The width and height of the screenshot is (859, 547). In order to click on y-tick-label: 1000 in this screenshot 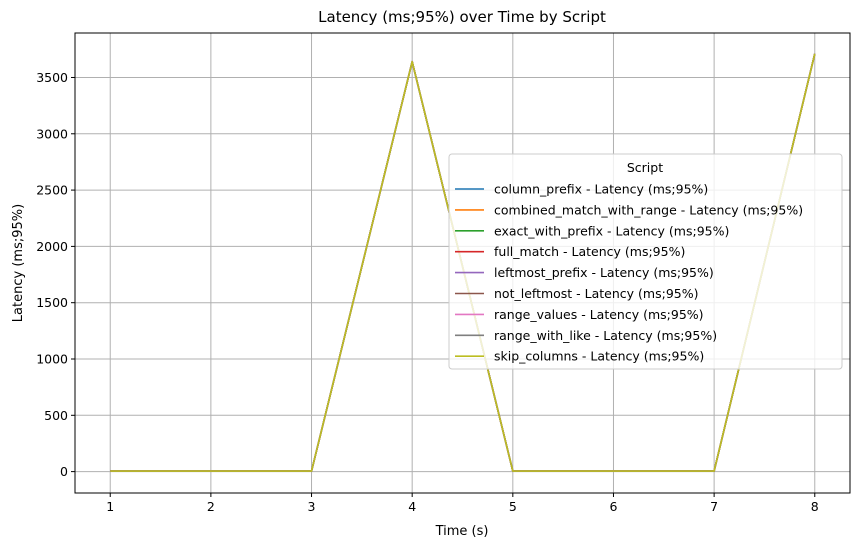, I will do `click(52, 358)`.